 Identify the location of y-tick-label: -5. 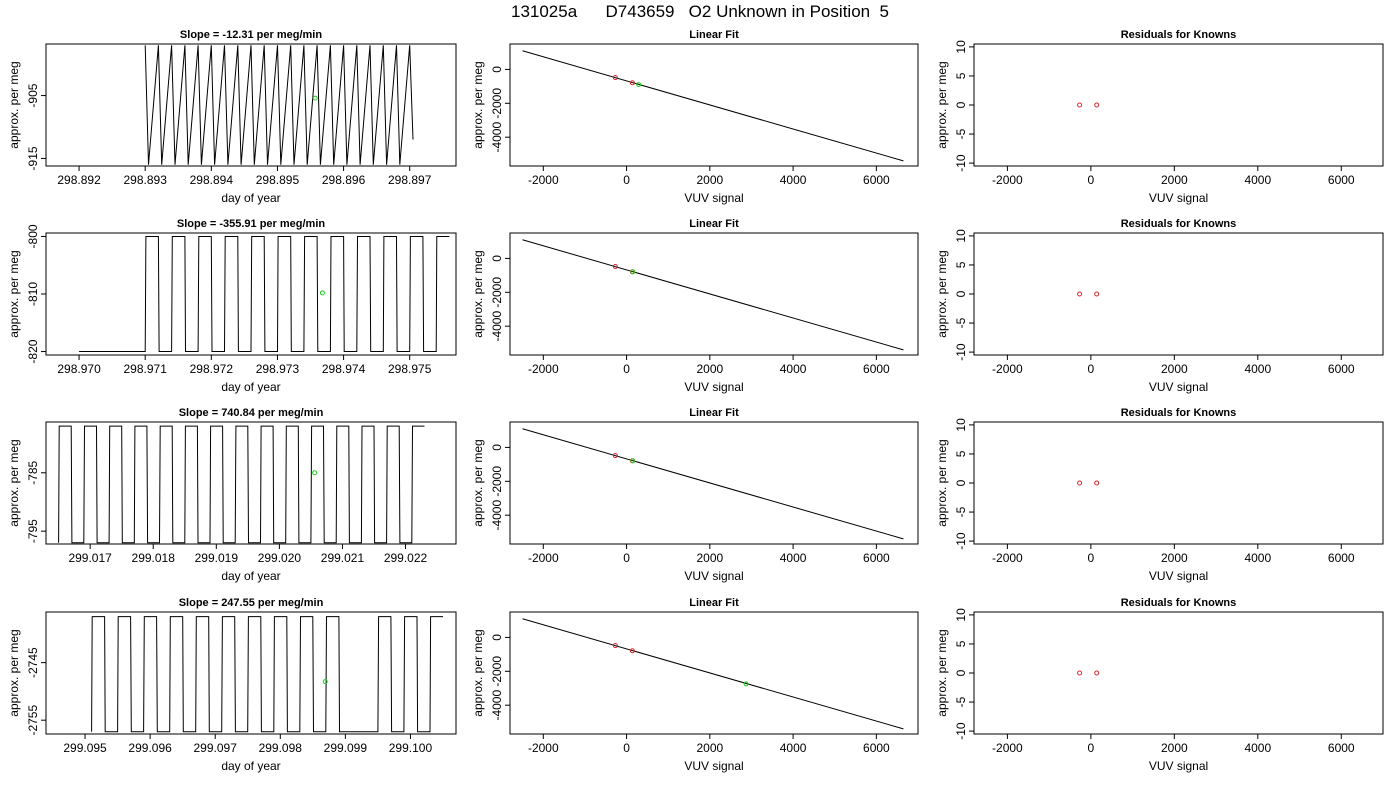
(961, 322).